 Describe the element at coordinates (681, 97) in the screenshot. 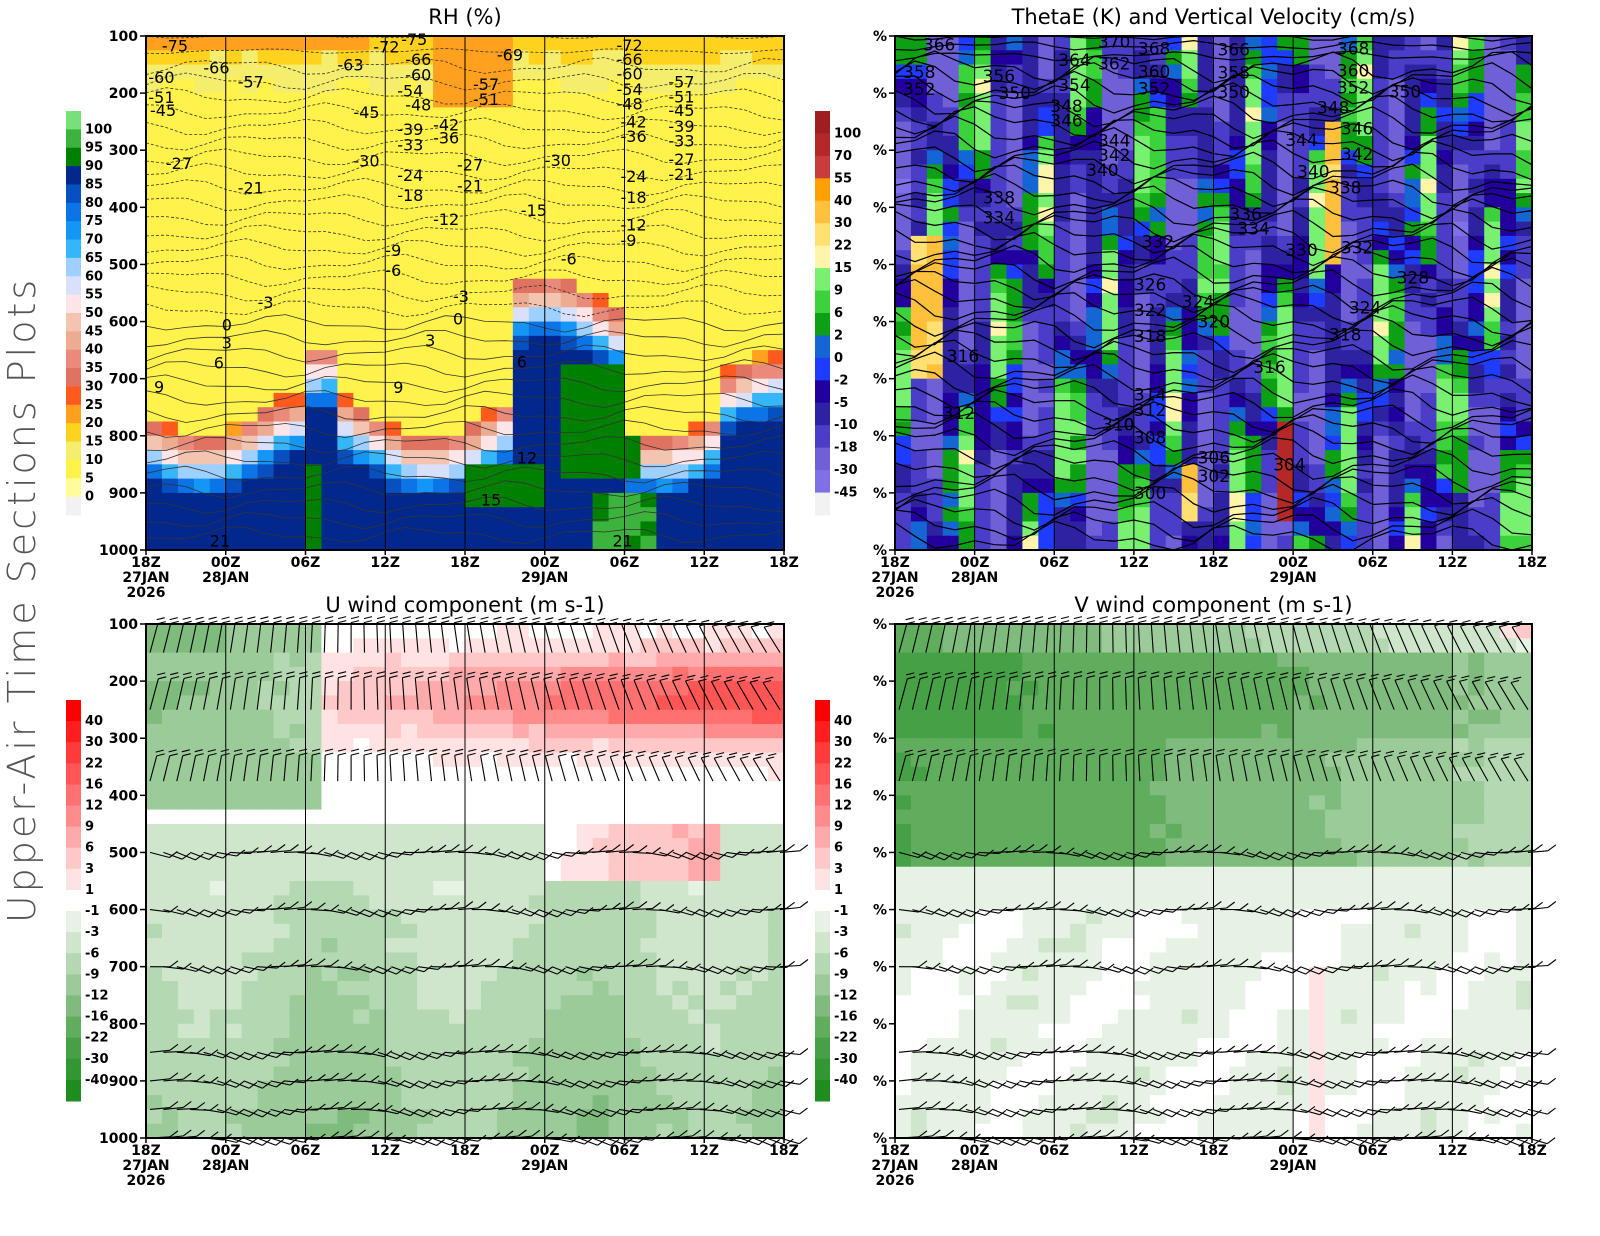

I see `contour-label: -51` at that location.